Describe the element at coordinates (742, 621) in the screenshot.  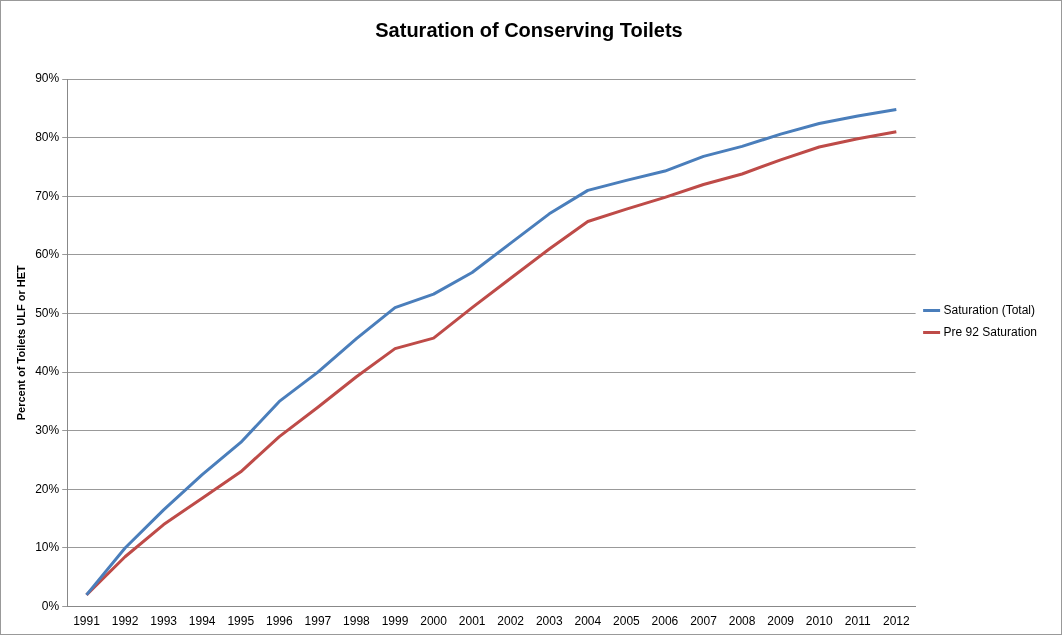
I see `x-tick-label: 2008` at that location.